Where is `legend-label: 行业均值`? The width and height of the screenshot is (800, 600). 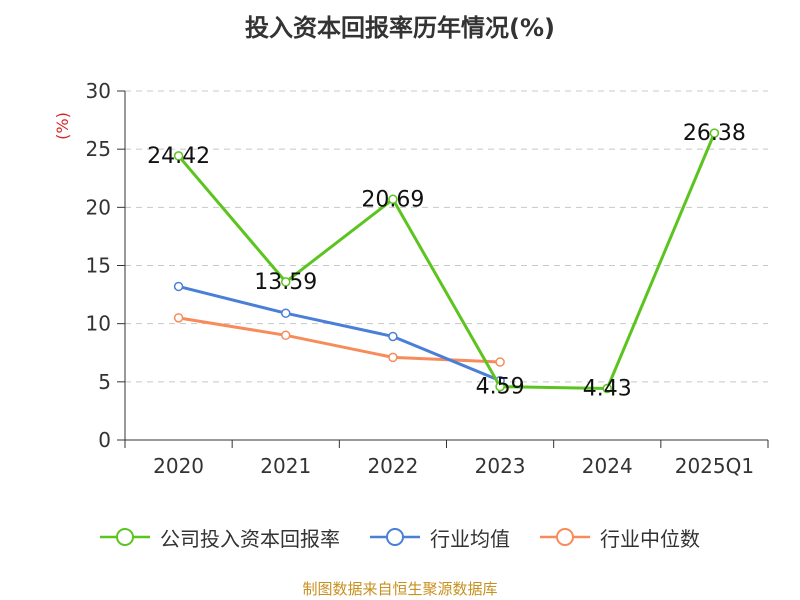 legend-label: 行业均值 is located at coordinates (470, 538).